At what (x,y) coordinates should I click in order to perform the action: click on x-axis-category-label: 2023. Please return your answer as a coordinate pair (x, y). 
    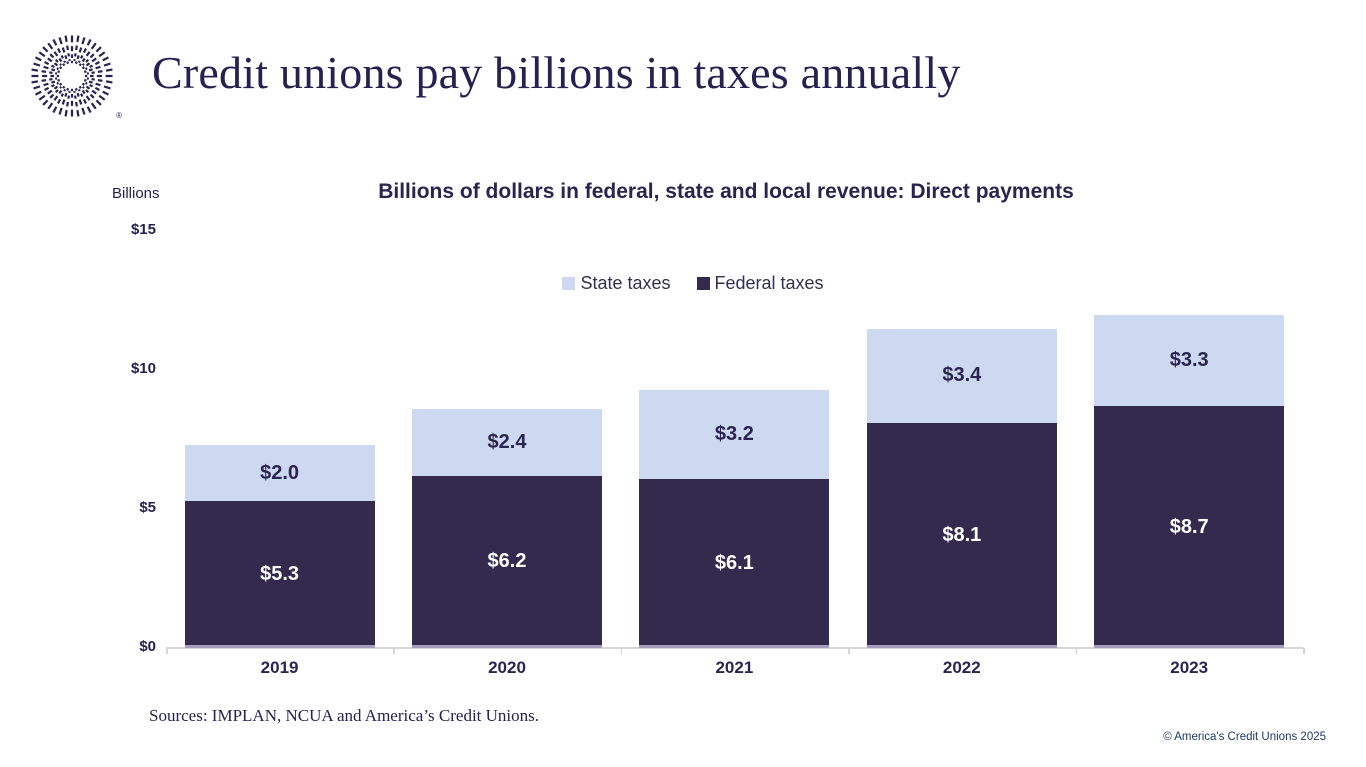
    Looking at the image, I should click on (1189, 667).